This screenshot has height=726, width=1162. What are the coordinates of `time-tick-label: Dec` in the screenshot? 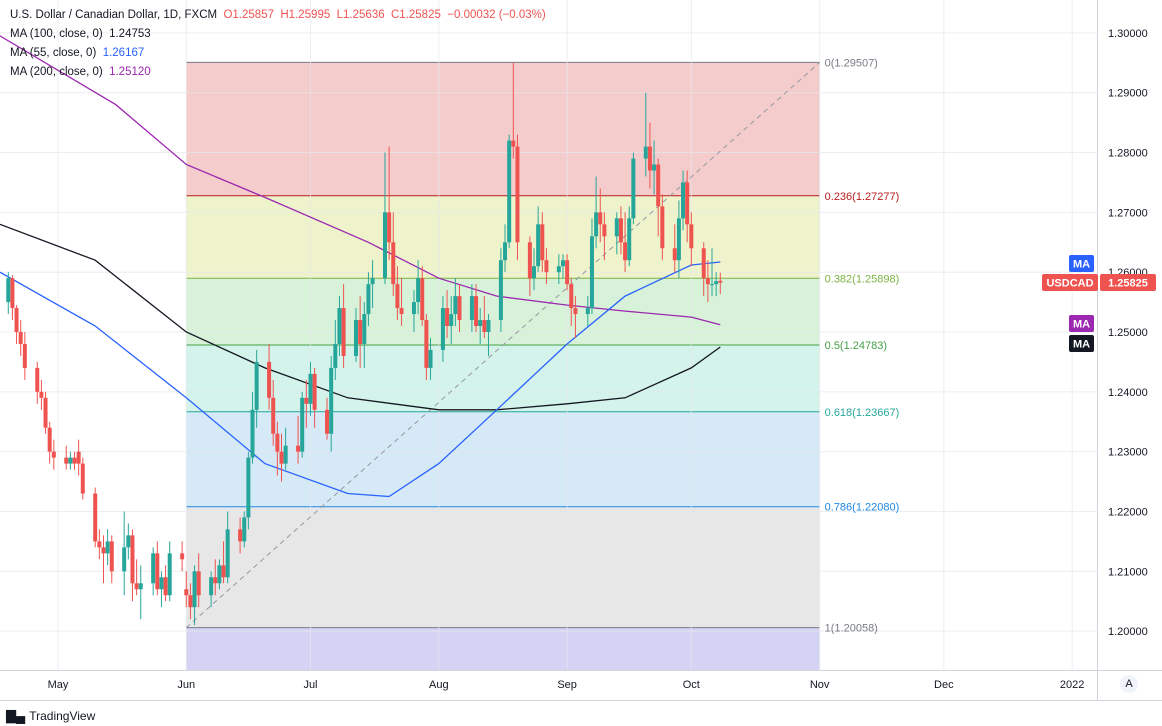 It's located at (944, 685).